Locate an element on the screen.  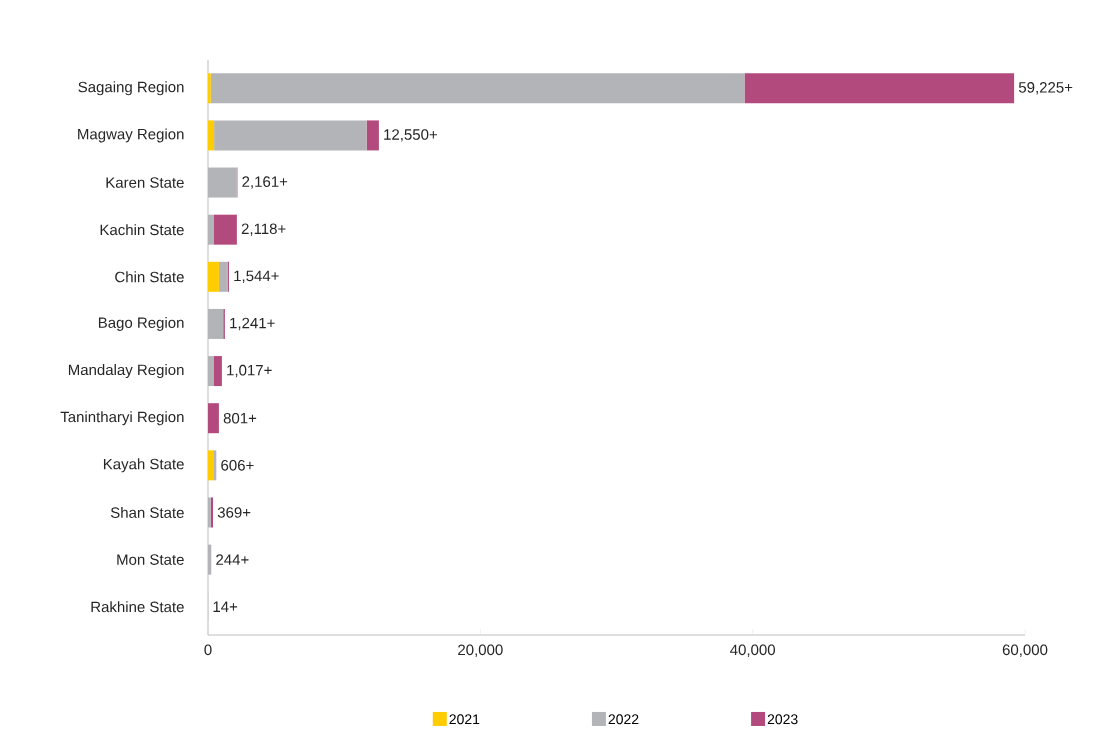
total-label: 14+ is located at coordinates (225, 606).